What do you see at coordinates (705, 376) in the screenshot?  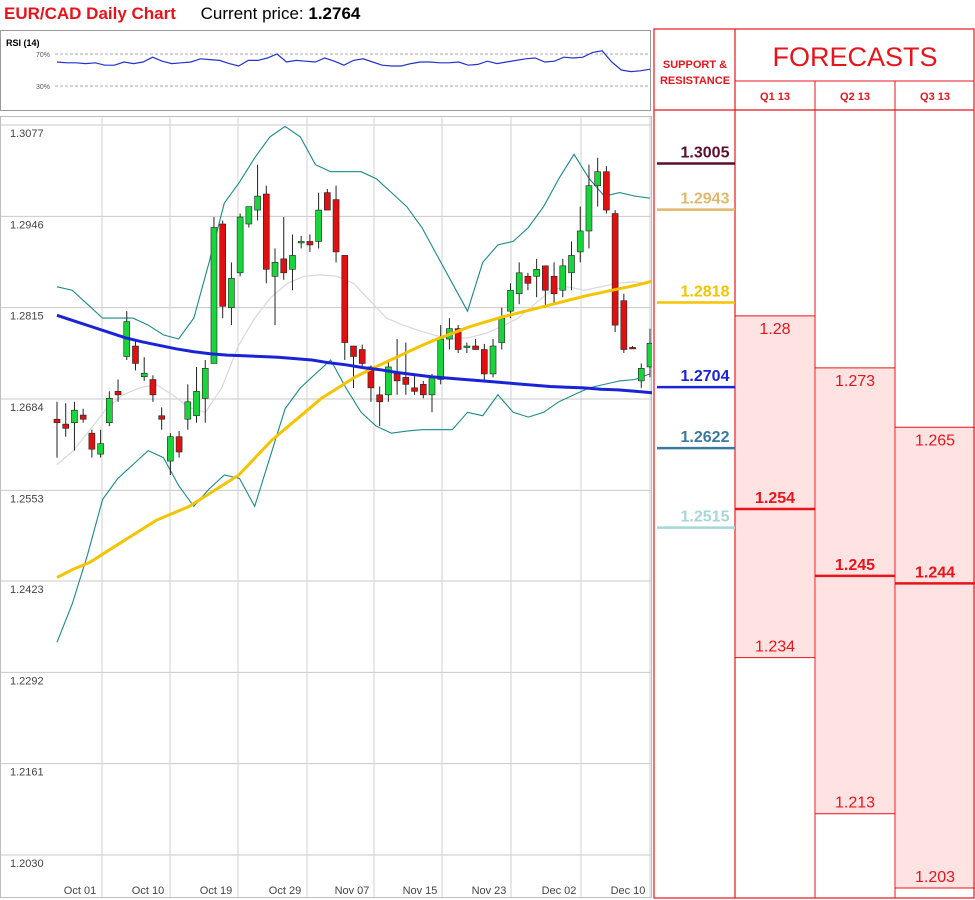 I see `sr-level-label: 1.2704` at bounding box center [705, 376].